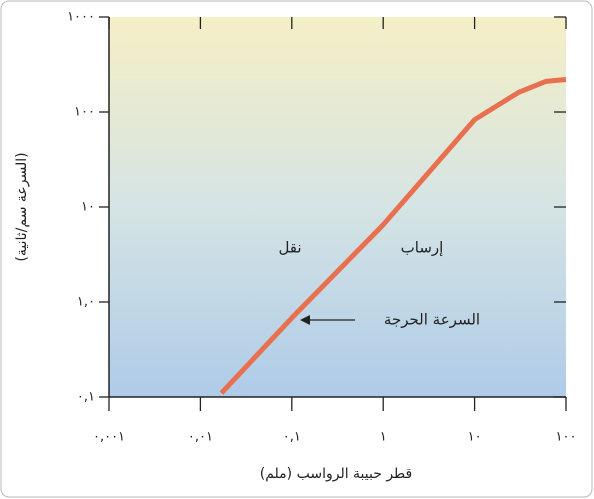 The image size is (594, 499). I want to click on x-axis-title: قطر حبيبة الرواسب (ملم), so click(336, 474).